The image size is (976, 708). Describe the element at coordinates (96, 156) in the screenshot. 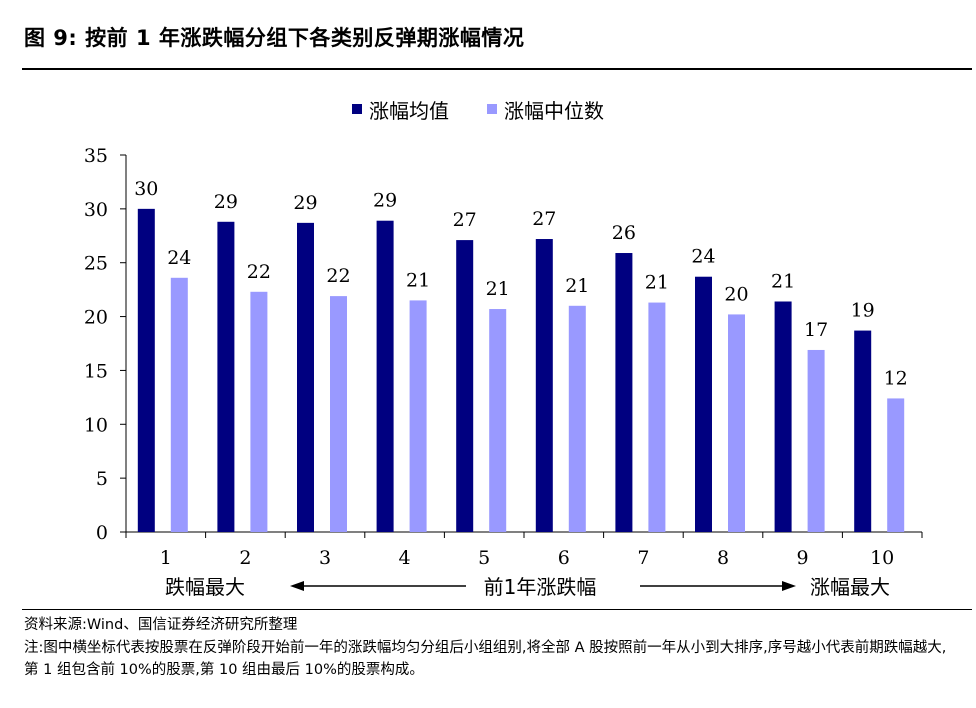

I see `y-tick-label: 35` at that location.